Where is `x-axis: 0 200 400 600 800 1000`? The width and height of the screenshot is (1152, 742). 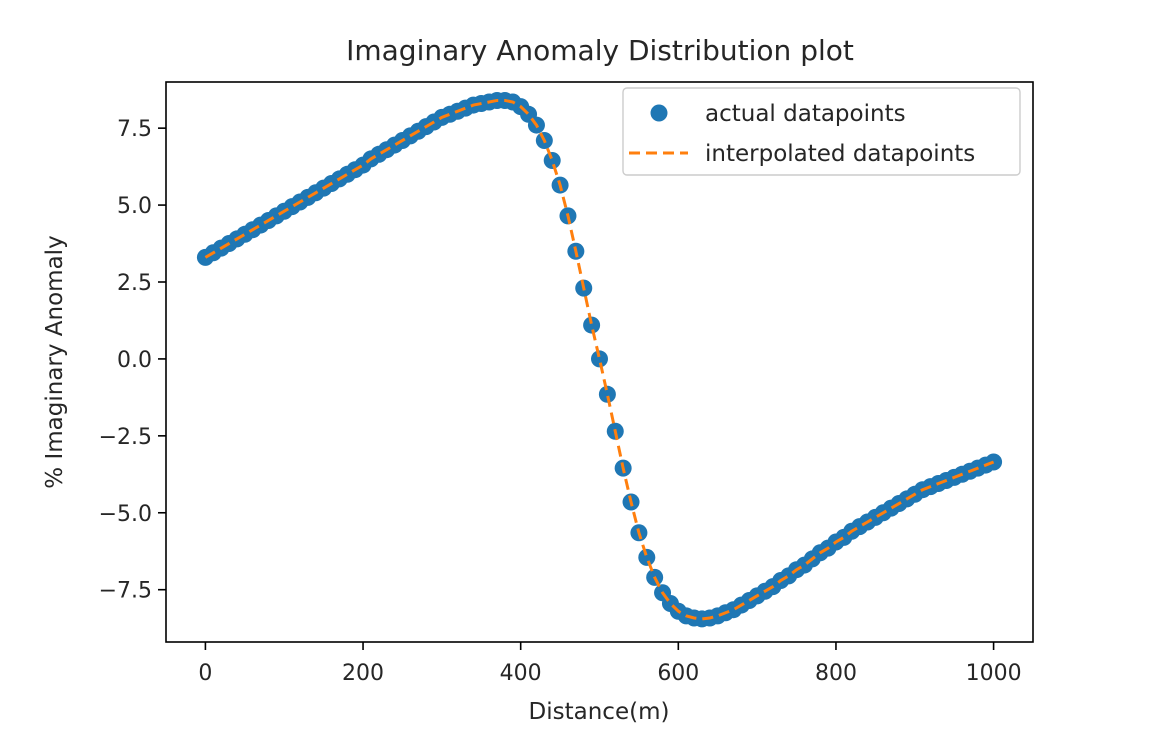
x-axis: 0 200 400 600 800 1000 is located at coordinates (610, 664).